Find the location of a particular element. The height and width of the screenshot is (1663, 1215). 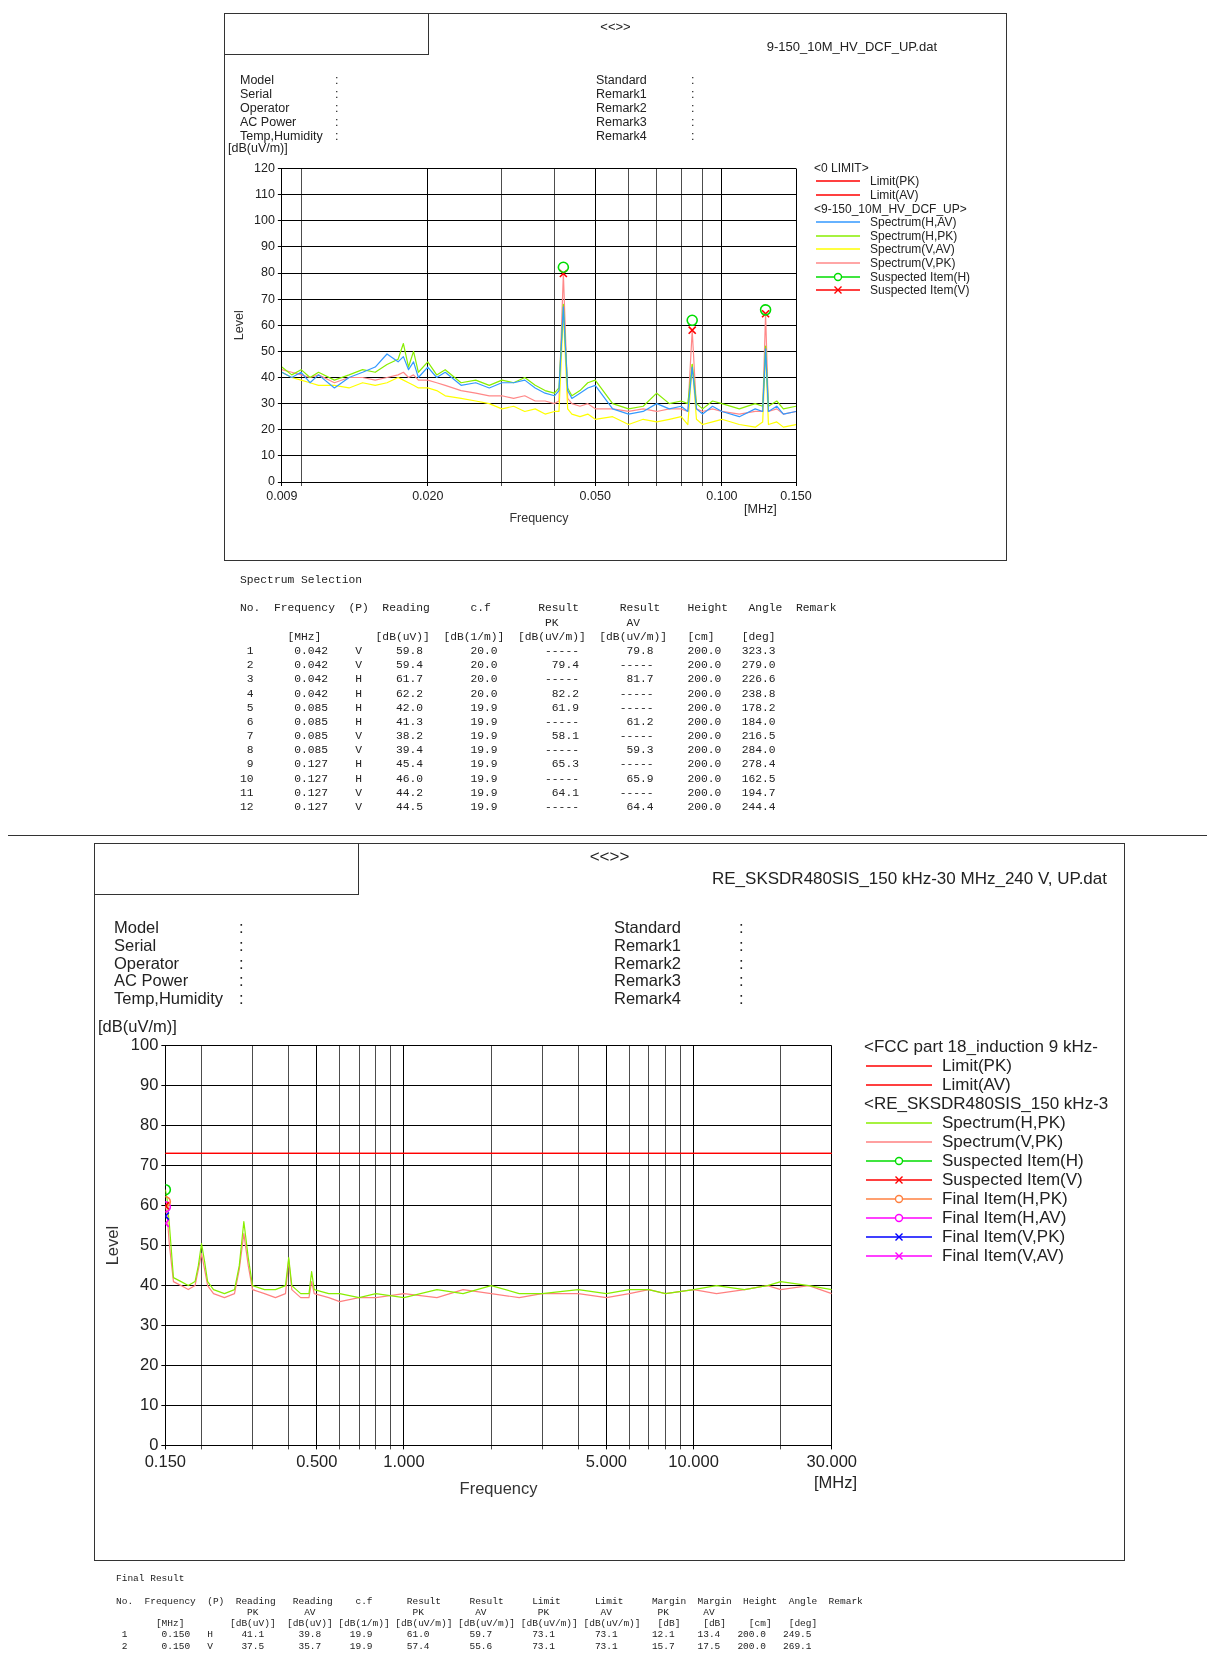

text: PK AV is located at coordinates (592, 622).